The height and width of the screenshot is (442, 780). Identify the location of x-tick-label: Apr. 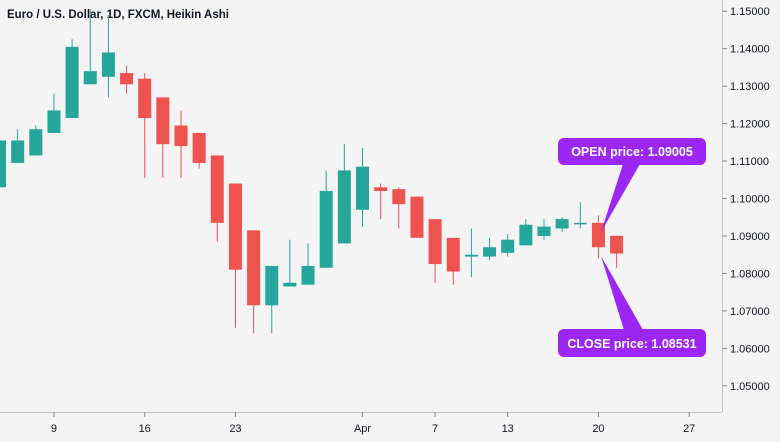
(362, 429).